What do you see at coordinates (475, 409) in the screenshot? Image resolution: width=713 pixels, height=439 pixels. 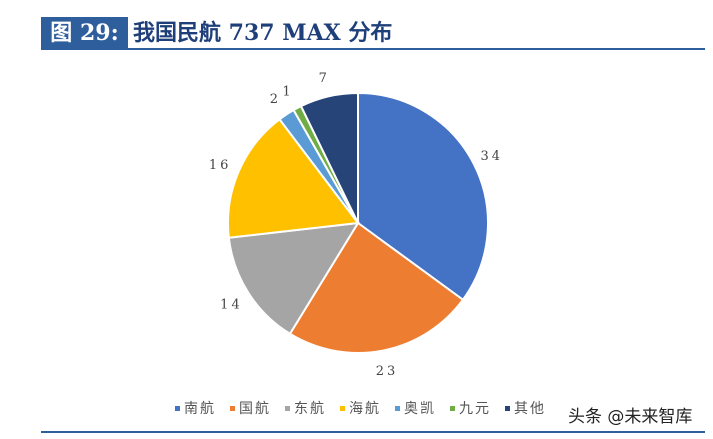 I see `legend-label: 九元` at bounding box center [475, 409].